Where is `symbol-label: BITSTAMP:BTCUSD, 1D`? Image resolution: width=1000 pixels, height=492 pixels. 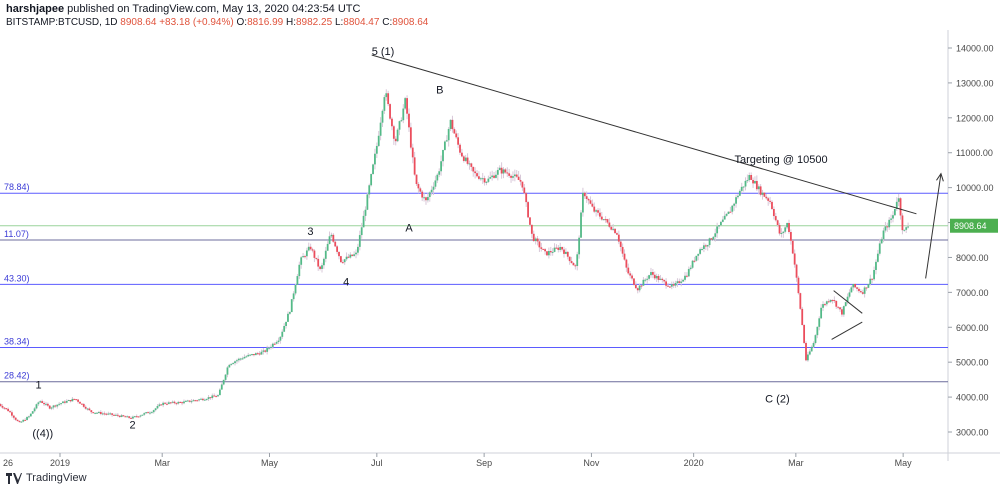 symbol-label: BITSTAMP:BTCUSD, 1D is located at coordinates (62, 22).